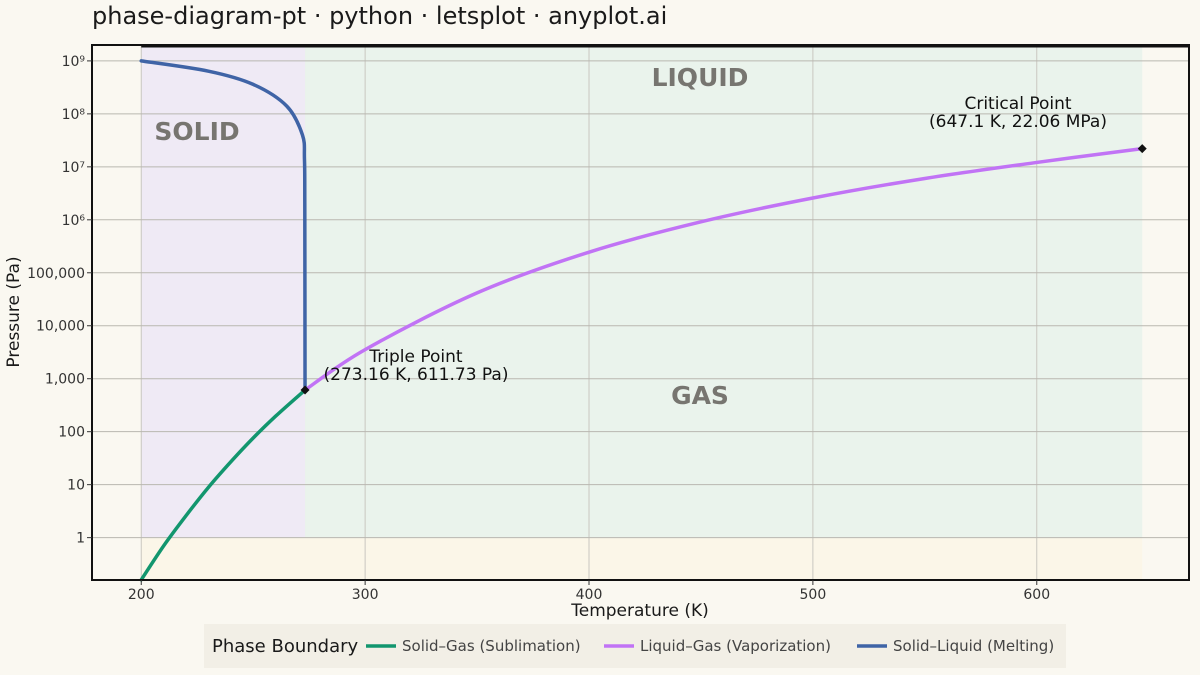  What do you see at coordinates (1142, 149) in the screenshot?
I see `critical-point-marker` at bounding box center [1142, 149].